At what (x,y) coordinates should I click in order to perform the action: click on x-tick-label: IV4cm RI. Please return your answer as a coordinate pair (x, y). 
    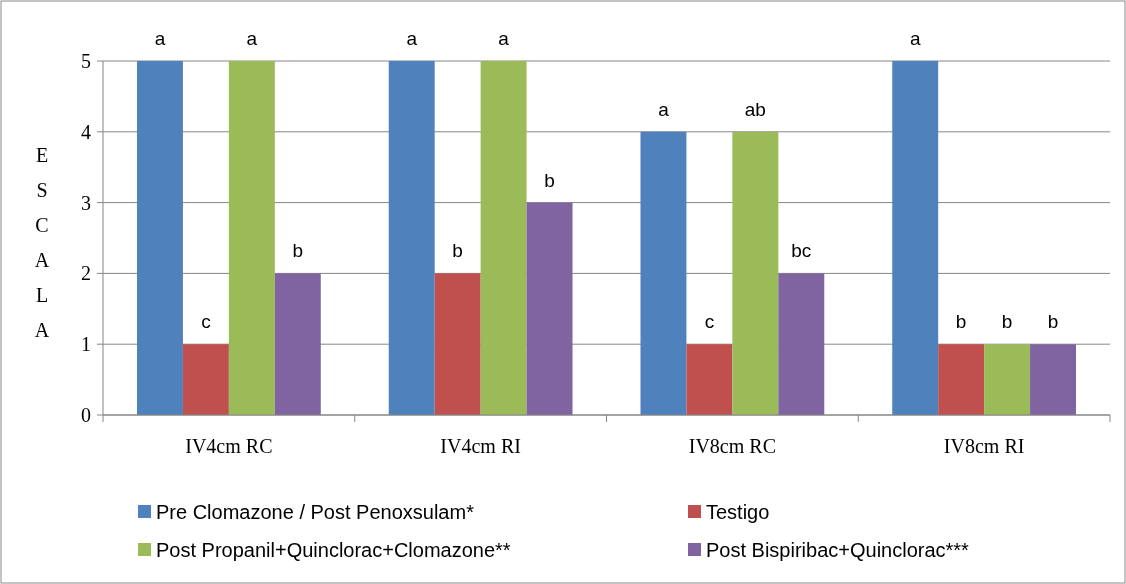
    Looking at the image, I should click on (480, 446).